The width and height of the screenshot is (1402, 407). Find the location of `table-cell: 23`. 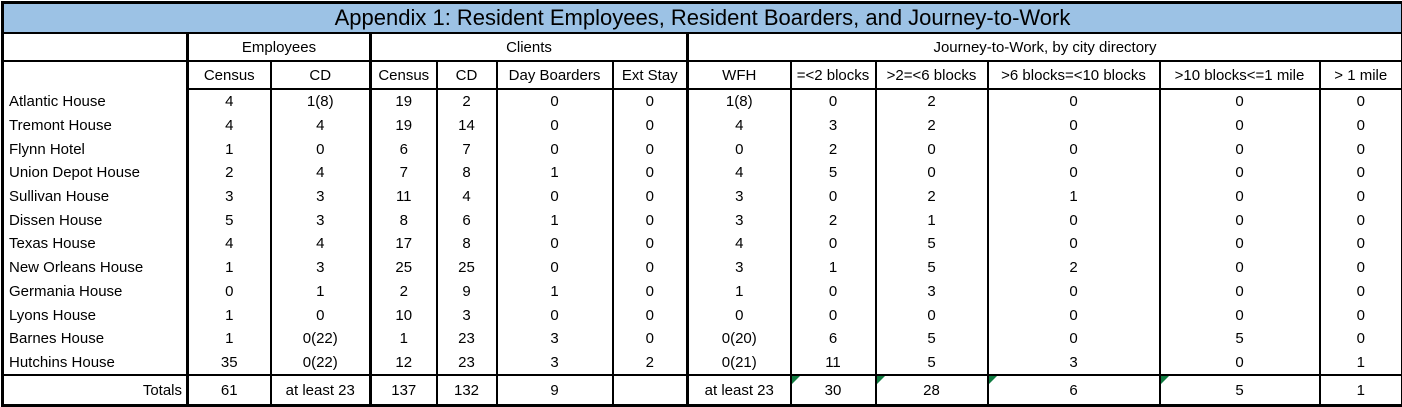

table-cell: 23 is located at coordinates (467, 339).